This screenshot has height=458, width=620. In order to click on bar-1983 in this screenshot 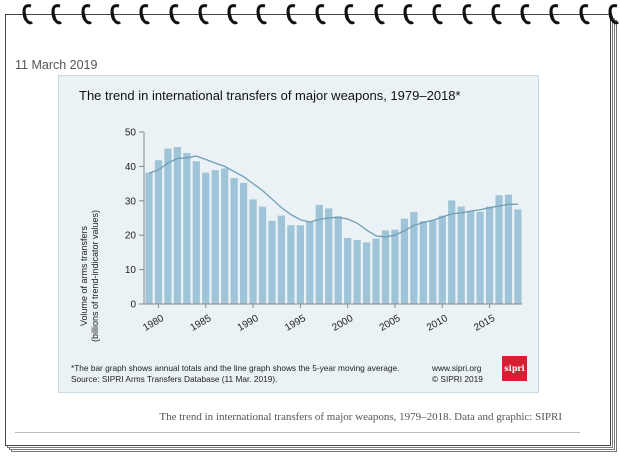, I will do `click(187, 228)`.